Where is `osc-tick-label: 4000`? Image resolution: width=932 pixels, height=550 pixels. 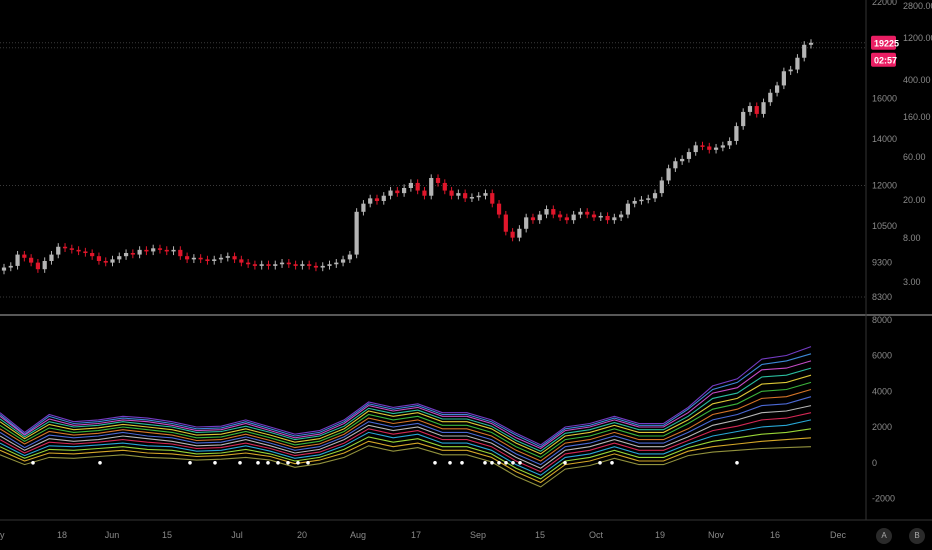 osc-tick-label: 4000 is located at coordinates (882, 391).